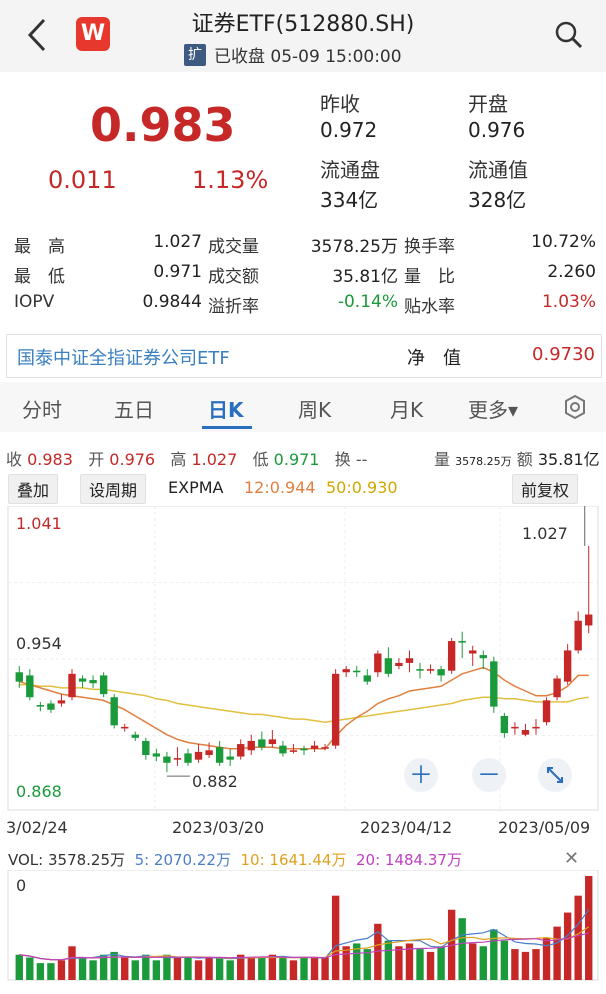 The width and height of the screenshot is (606, 994). Describe the element at coordinates (177, 272) in the screenshot. I see `stat-v1-1: 0.971` at that location.